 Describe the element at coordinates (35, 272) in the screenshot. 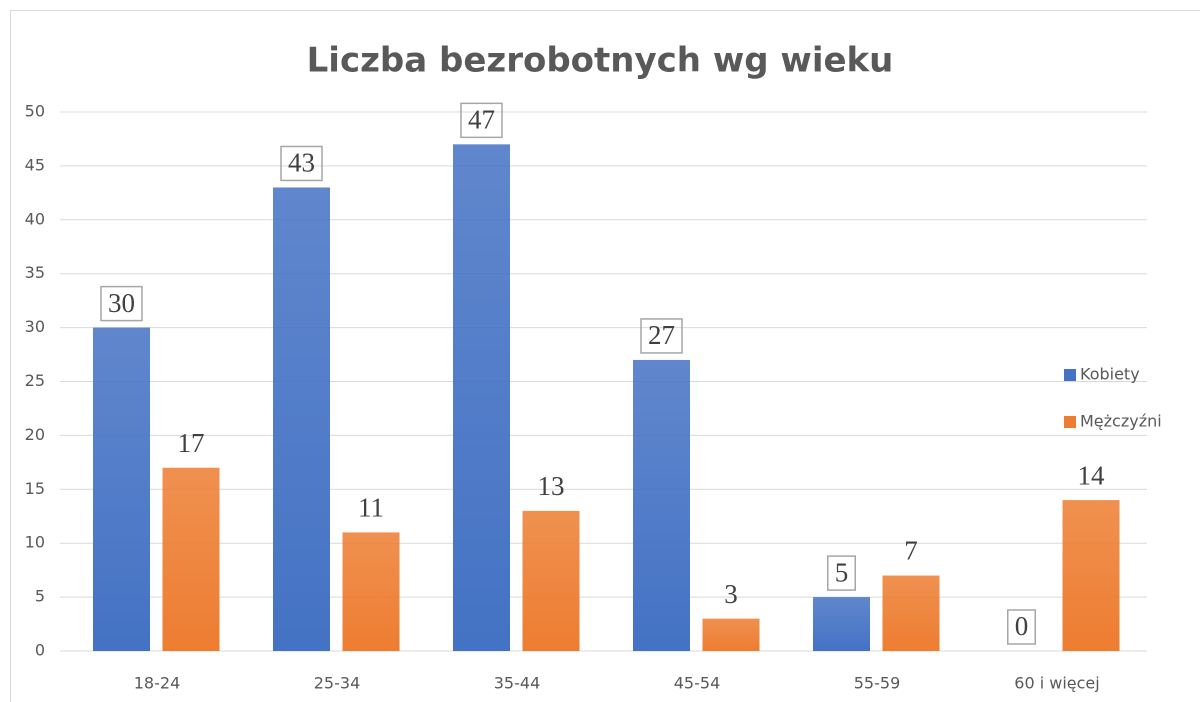

I see `y-tick-label: 35` at that location.